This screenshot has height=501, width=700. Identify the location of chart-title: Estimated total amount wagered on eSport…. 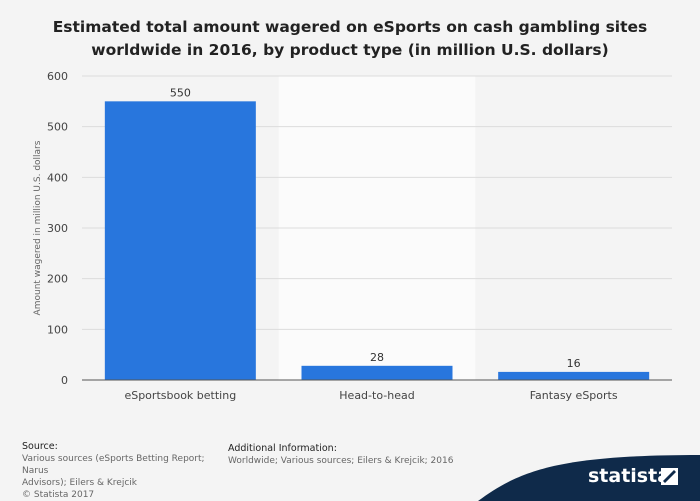
(350, 39).